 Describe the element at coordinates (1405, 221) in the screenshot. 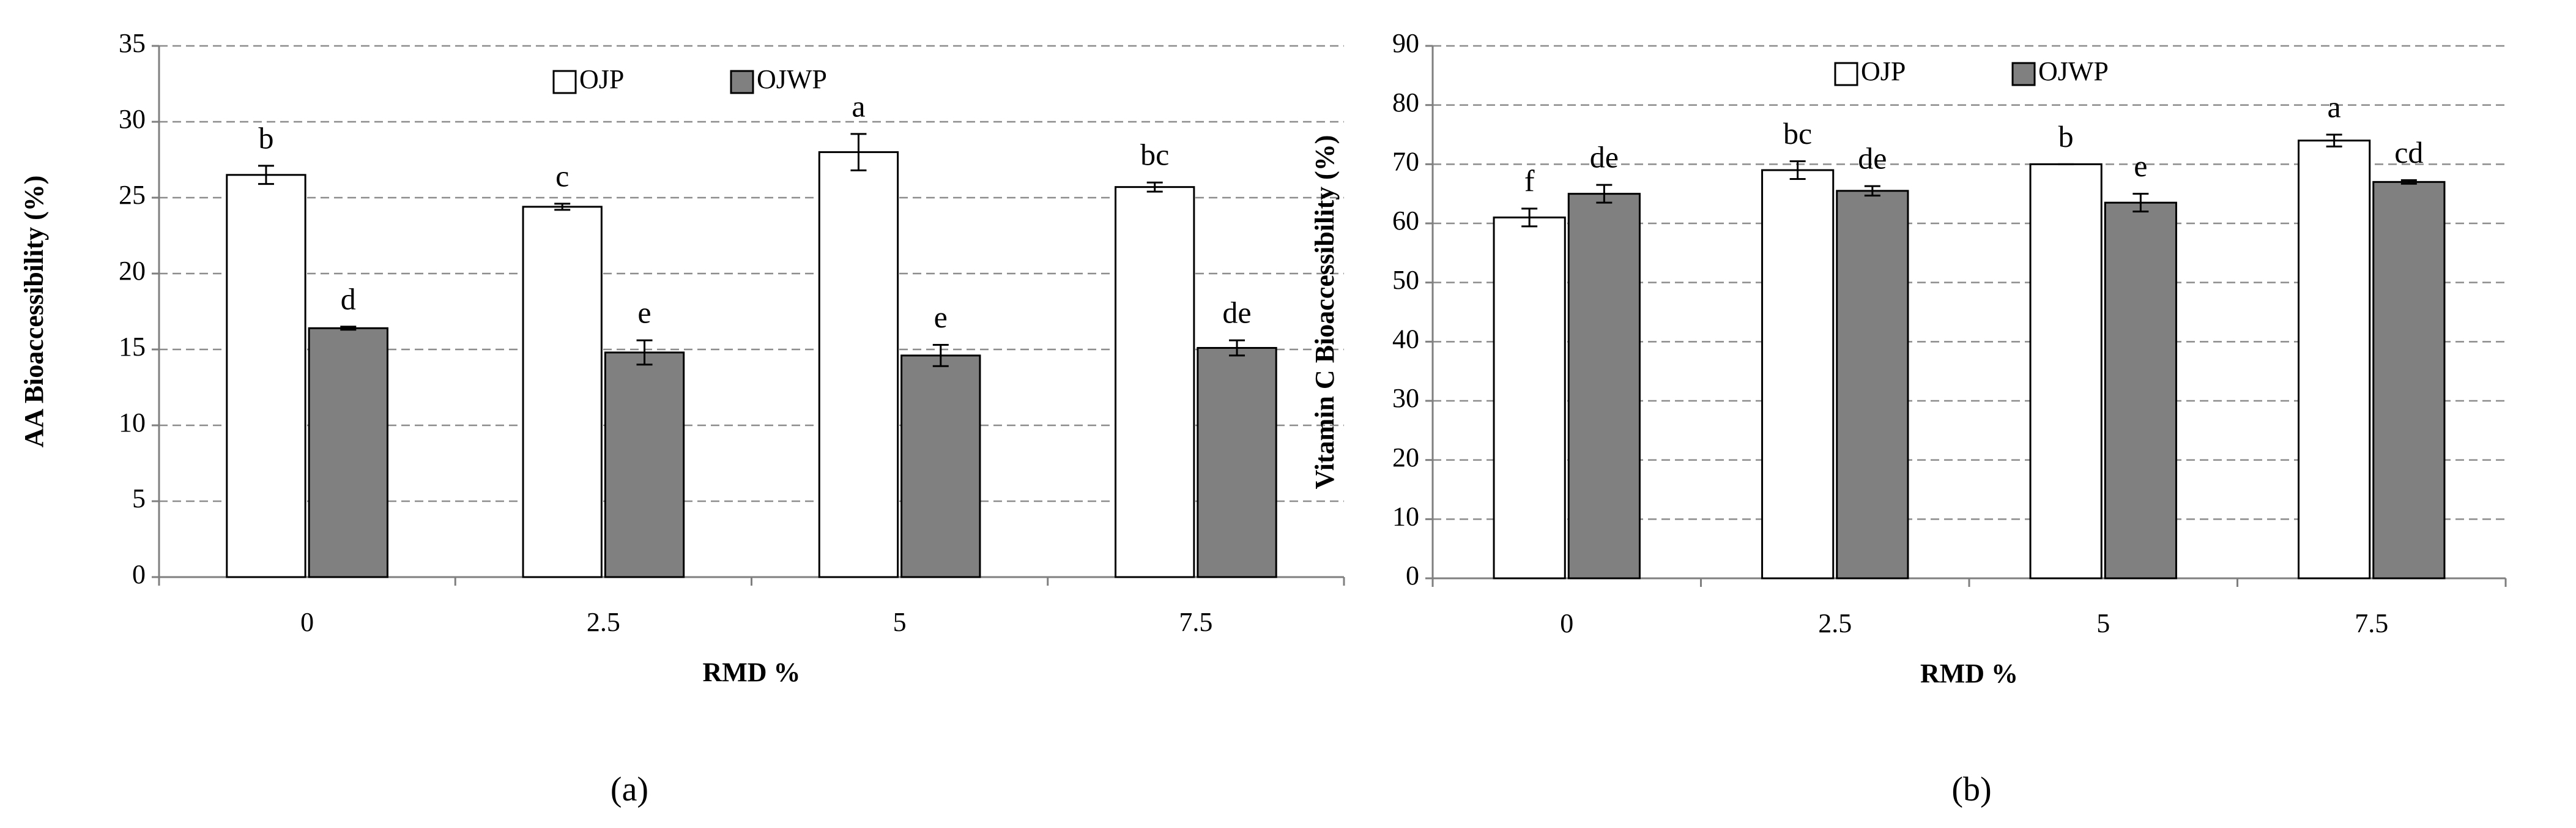

I see `y-tick-label: 60` at that location.